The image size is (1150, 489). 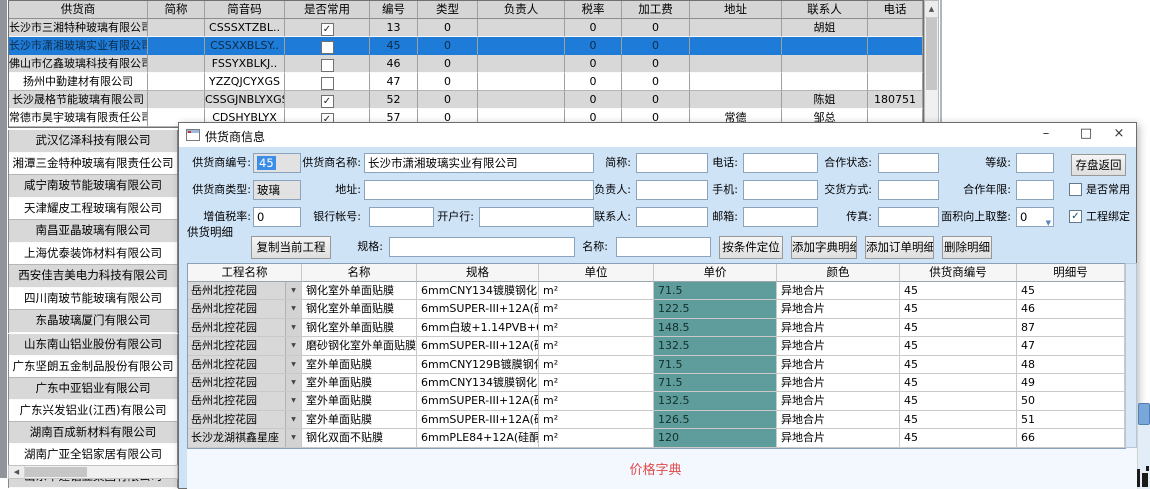 I want to click on column-header: 颜色, so click(x=838, y=273).